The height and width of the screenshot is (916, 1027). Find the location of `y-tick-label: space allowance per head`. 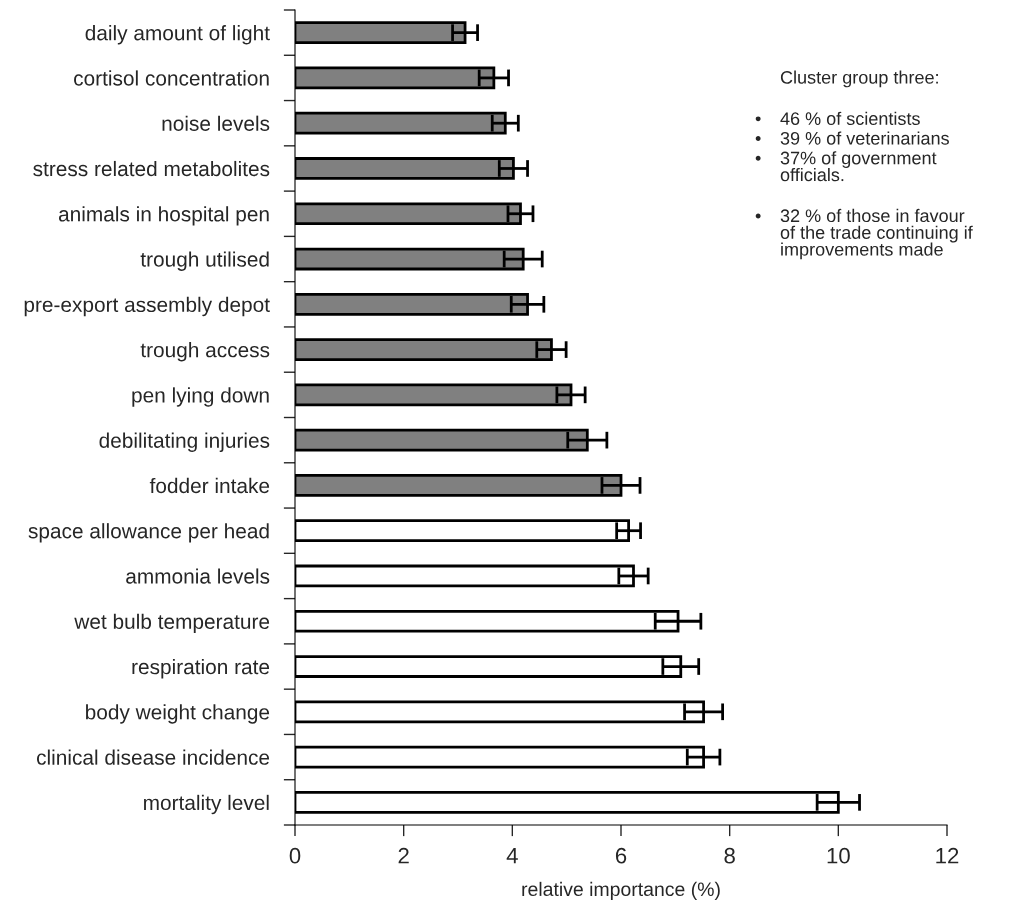

y-tick-label: space allowance per head is located at coordinates (148, 533).